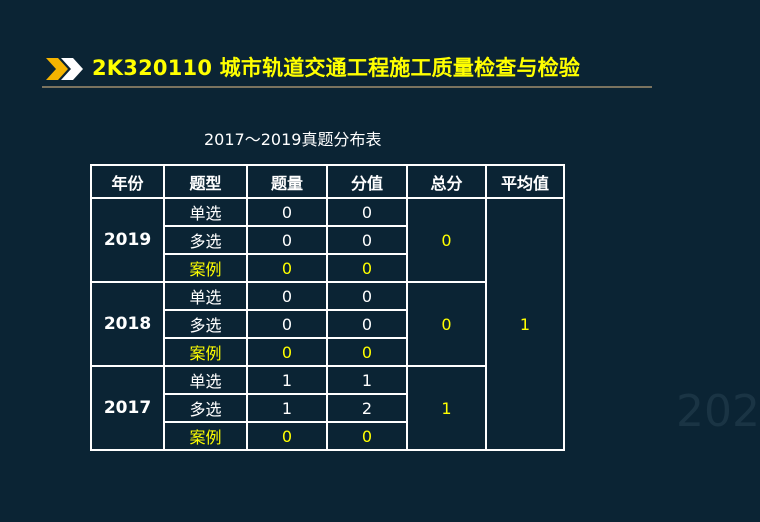 This screenshot has height=522, width=760. I want to click on table-caption: 2017～2019真题分布表, so click(293, 139).